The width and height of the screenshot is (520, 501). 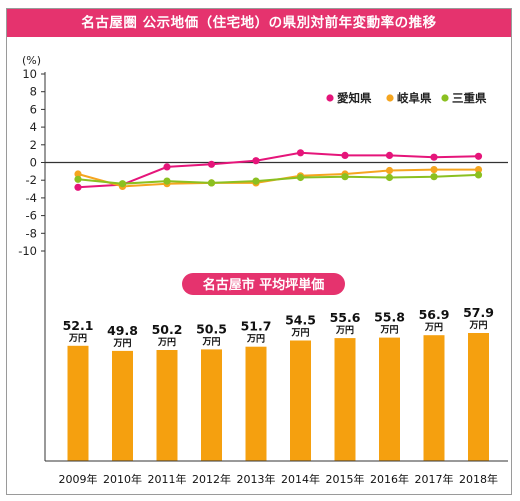 I want to click on x-tick-label: 2011年, so click(x=167, y=479).